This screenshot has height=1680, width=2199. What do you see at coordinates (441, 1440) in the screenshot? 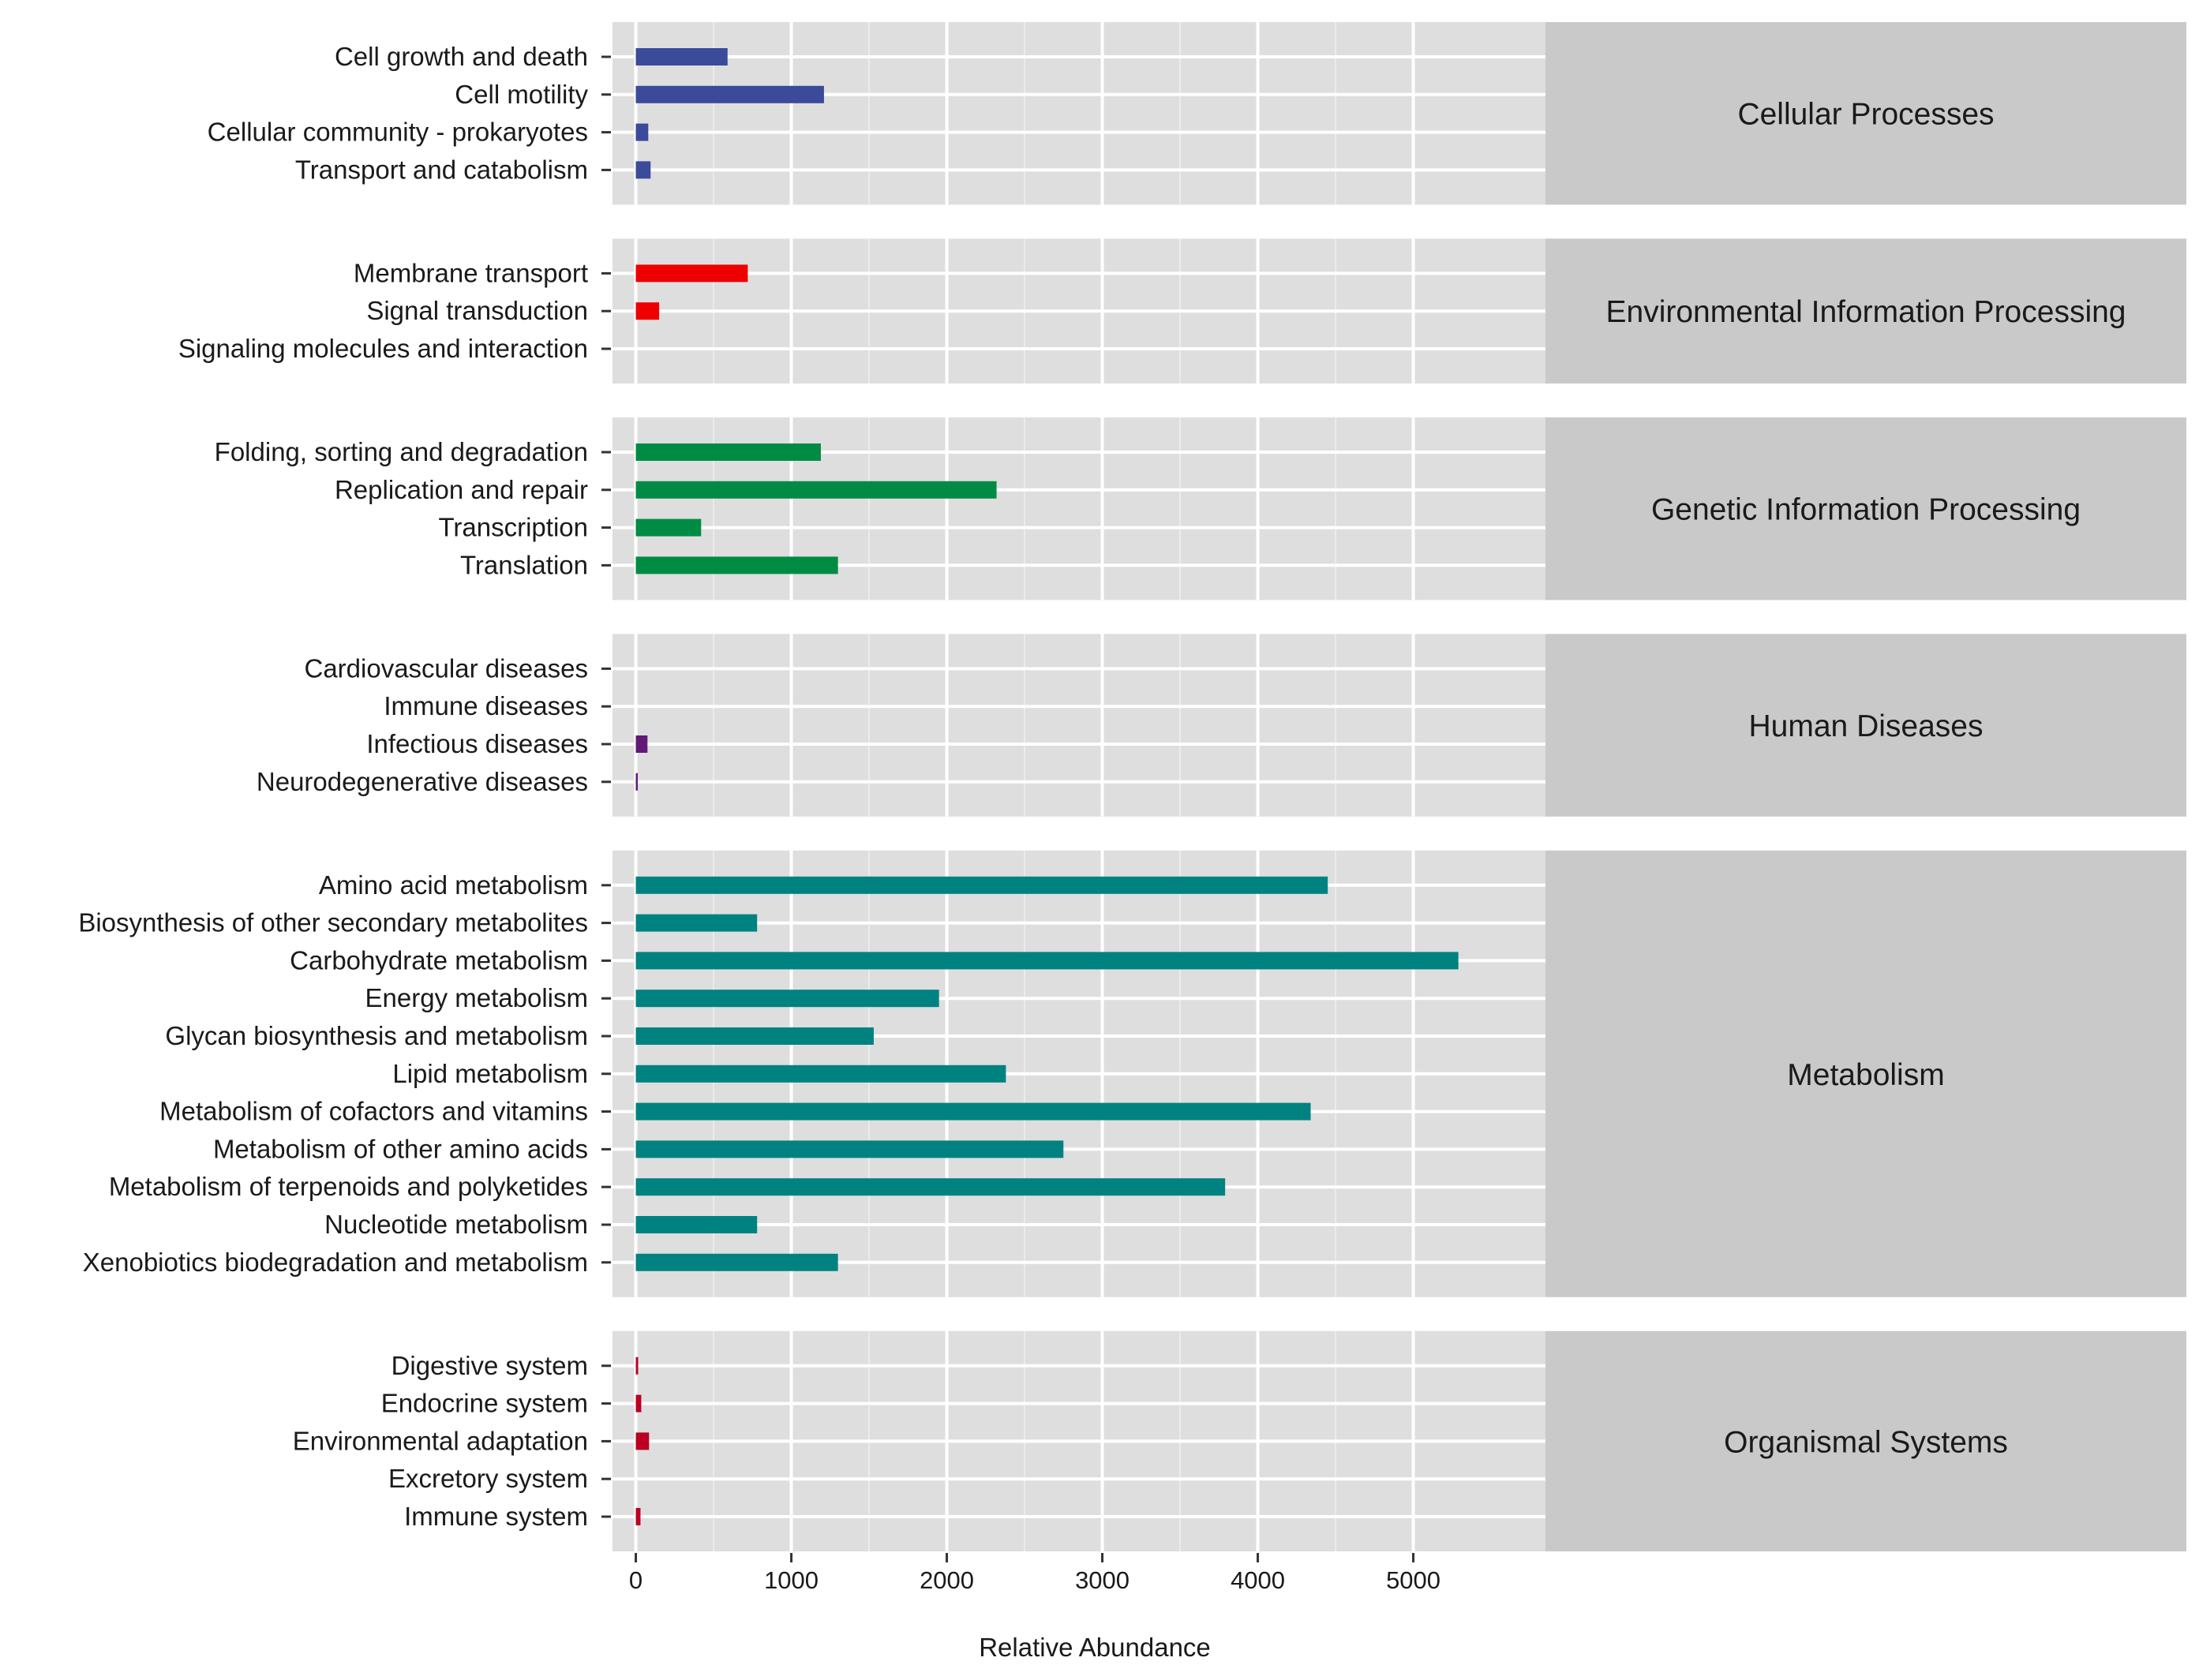
I see `category-label: Environmental adaptation` at bounding box center [441, 1440].